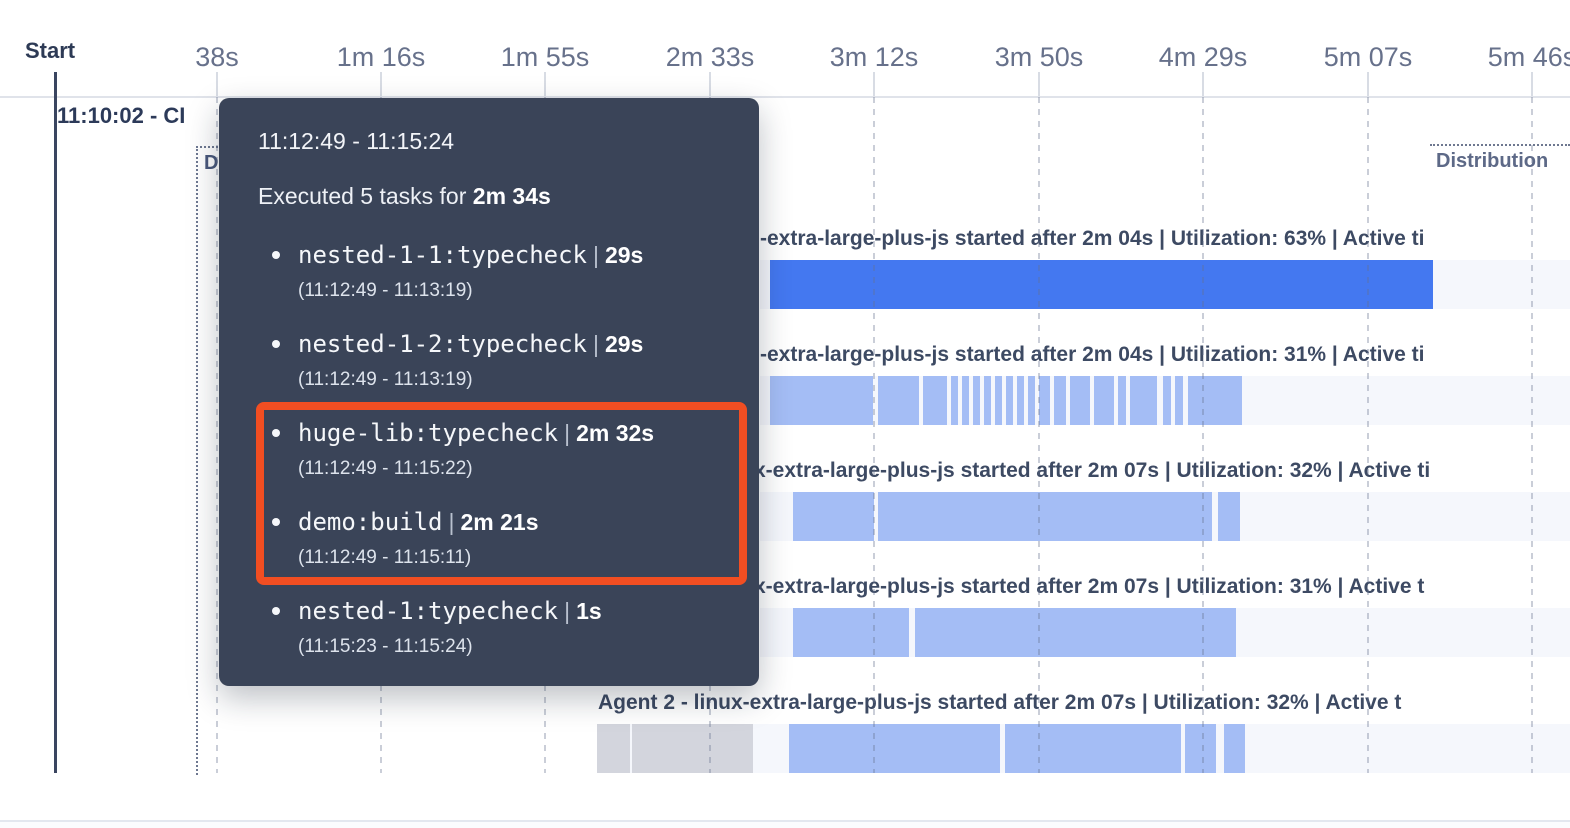 This screenshot has height=828, width=1570. What do you see at coordinates (217, 57) in the screenshot?
I see `axis-tick-label-38s: 38s` at bounding box center [217, 57].